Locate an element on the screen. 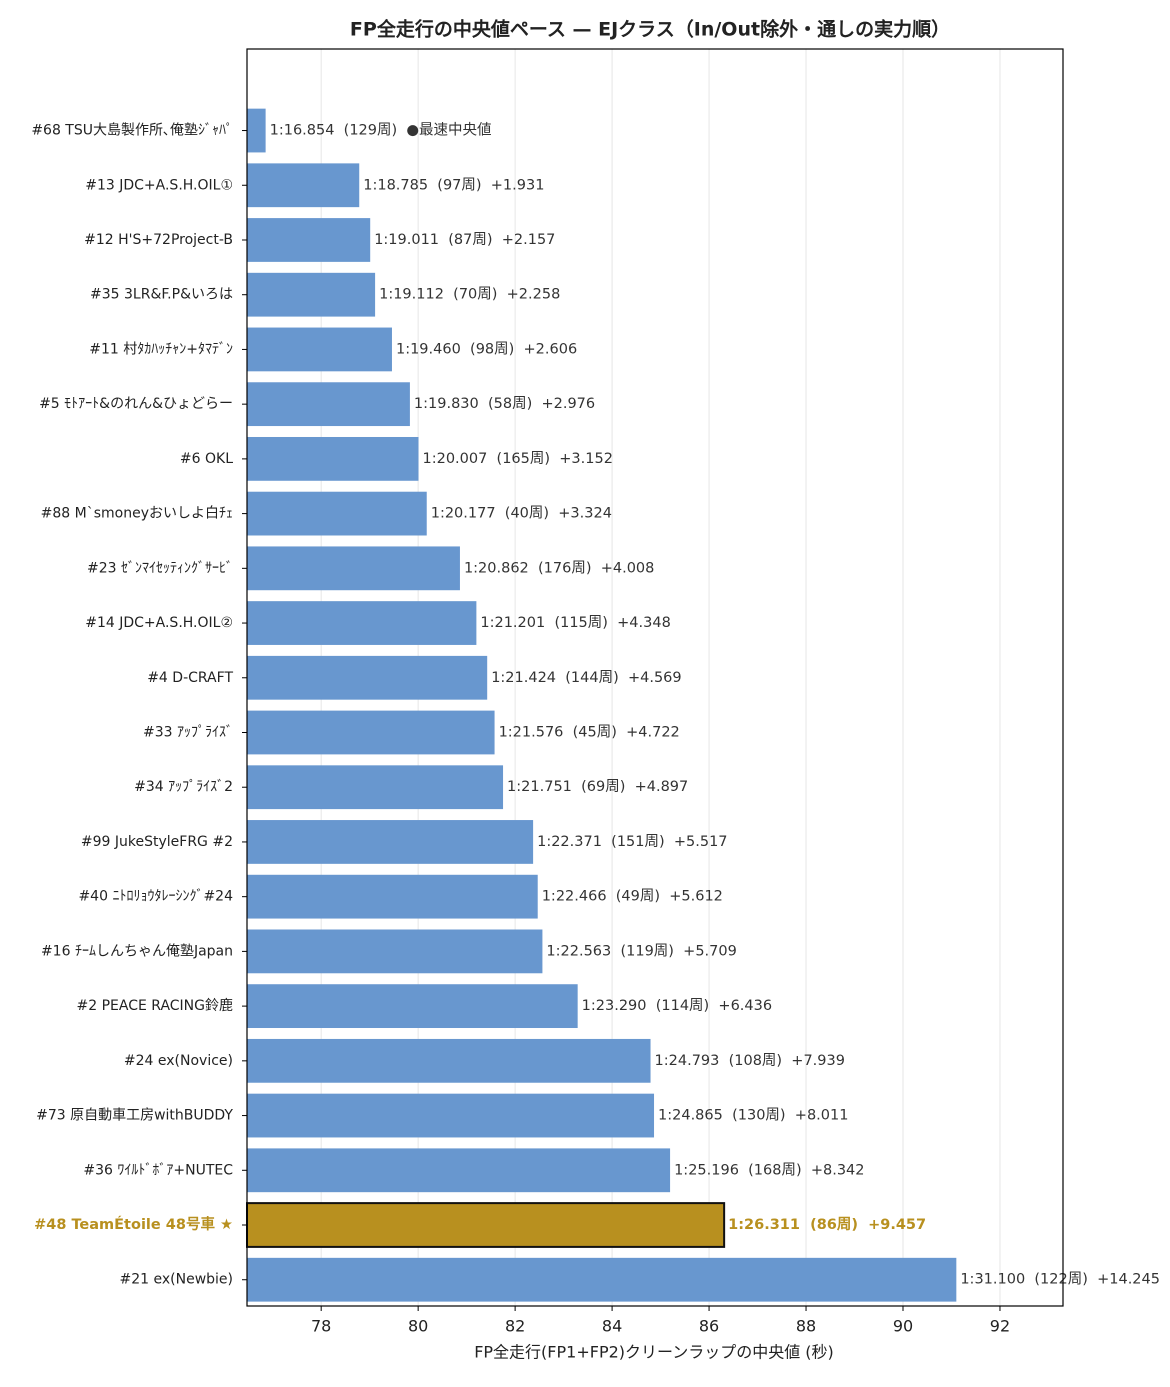 This screenshot has height=1387, width=1170. x-tick-label: 78 is located at coordinates (321, 1326).